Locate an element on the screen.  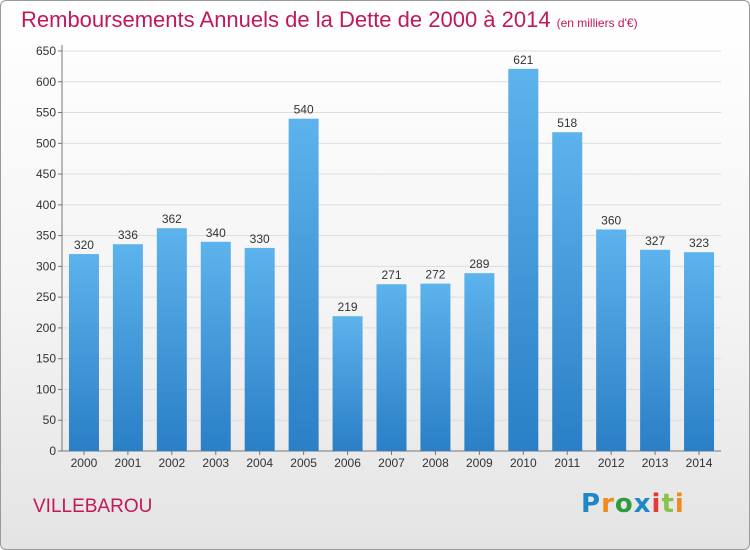
data-label: 362 is located at coordinates (172, 219).